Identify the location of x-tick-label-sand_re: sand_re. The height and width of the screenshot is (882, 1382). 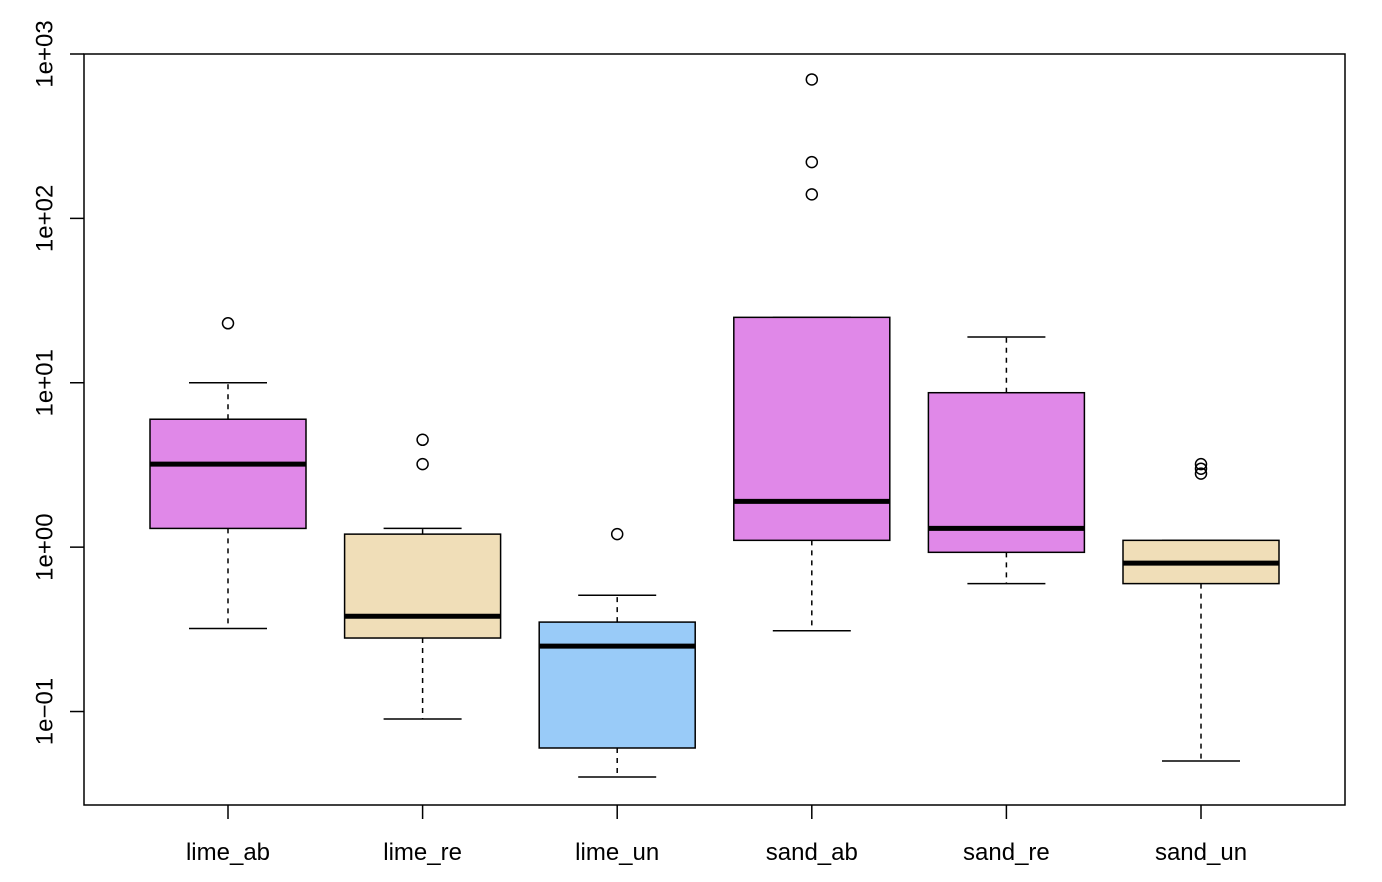
(1006, 852).